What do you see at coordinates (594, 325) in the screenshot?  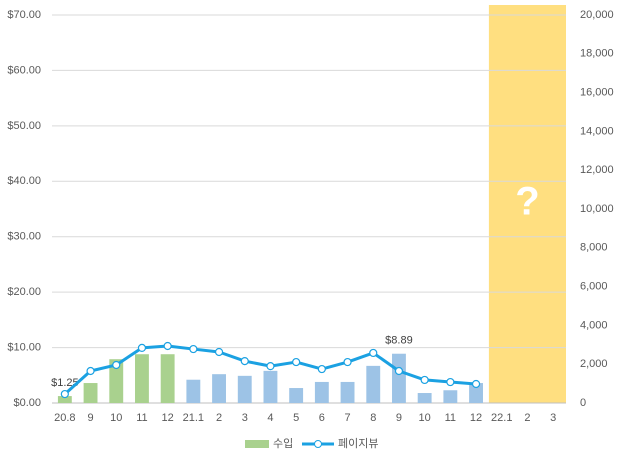 I see `y2-tick-label: 4,000` at bounding box center [594, 325].